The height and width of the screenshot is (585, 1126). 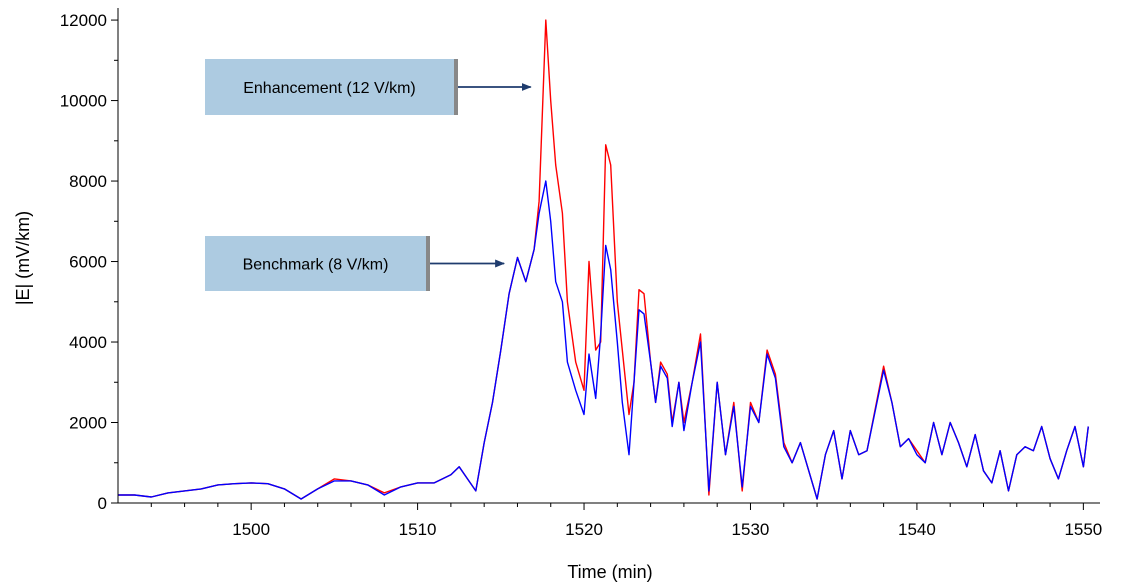 I want to click on y-tick-label: 10000, so click(x=83, y=101).